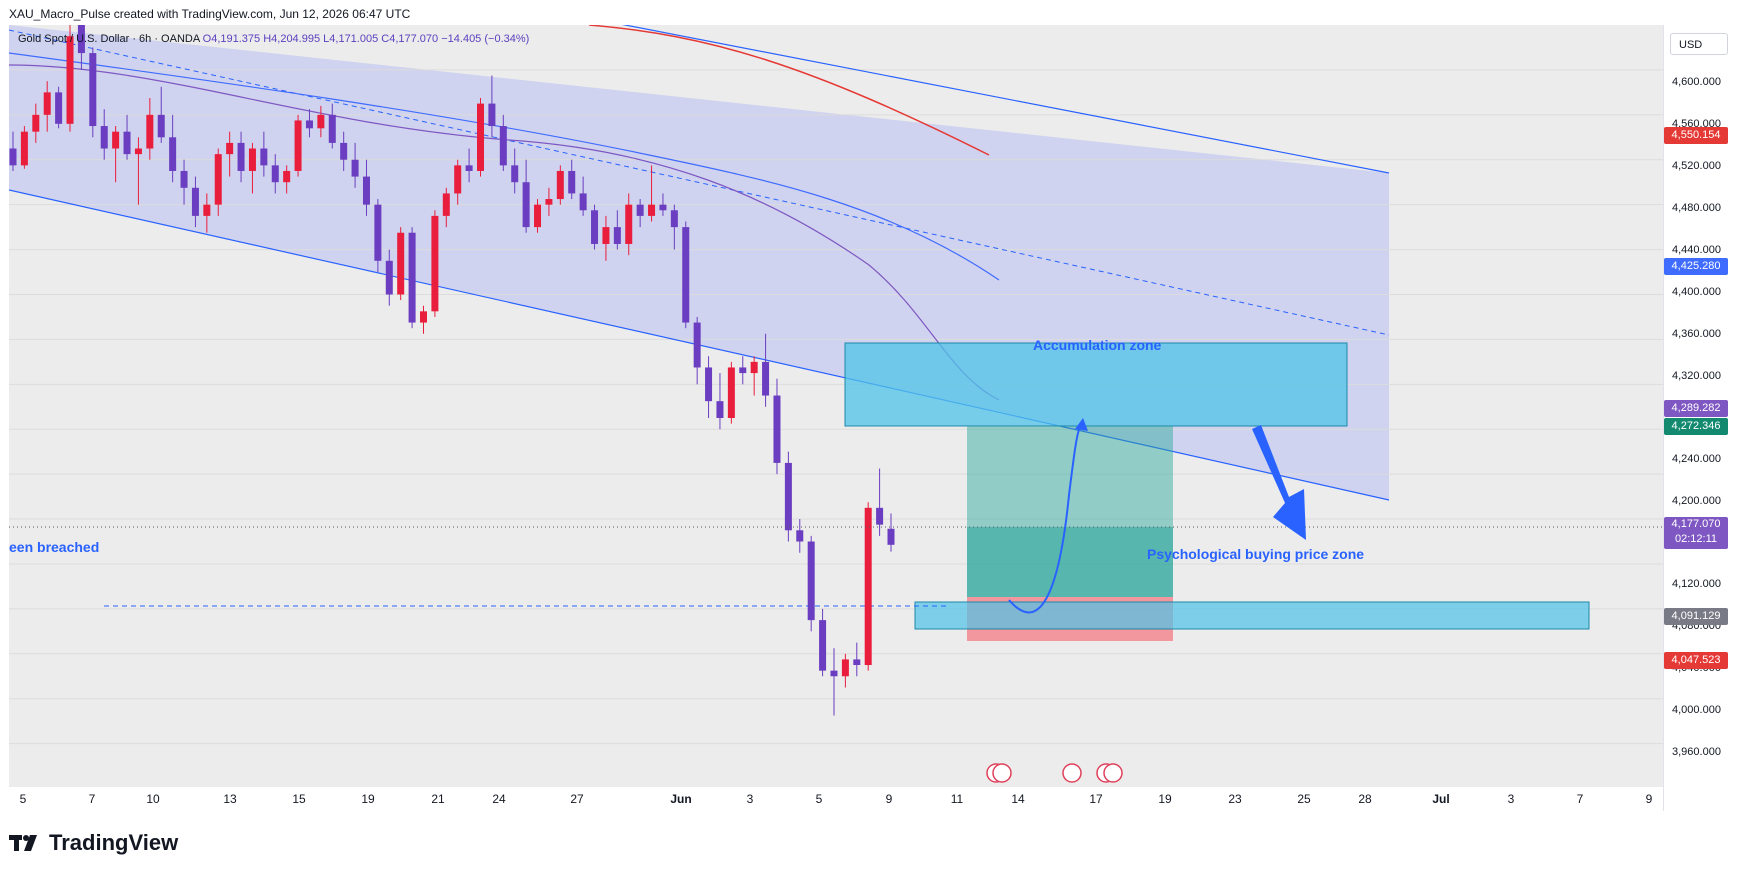 The image size is (1743, 872). What do you see at coordinates (1252, 615) in the screenshot?
I see `psychological-zone` at bounding box center [1252, 615].